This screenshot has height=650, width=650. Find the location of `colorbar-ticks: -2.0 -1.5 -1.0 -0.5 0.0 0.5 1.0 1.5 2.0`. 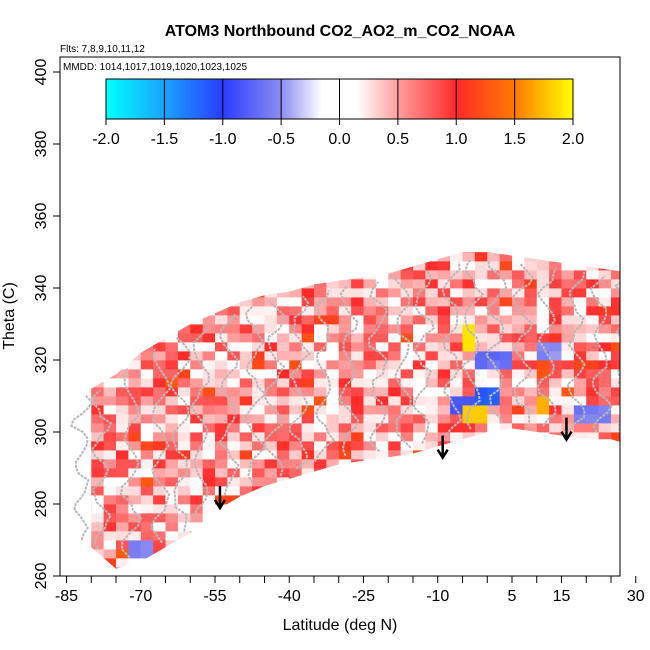

colorbar-ticks: -2.0 -1.5 -1.0 -0.5 0.0 0.5 1.0 1.5 2.0 is located at coordinates (338, 113).